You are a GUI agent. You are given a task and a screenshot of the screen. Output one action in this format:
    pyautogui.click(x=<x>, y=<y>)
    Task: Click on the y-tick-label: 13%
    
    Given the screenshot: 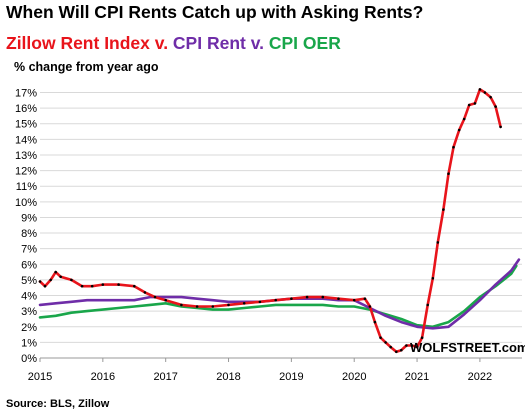 What is the action you would take?
    pyautogui.click(x=26, y=156)
    